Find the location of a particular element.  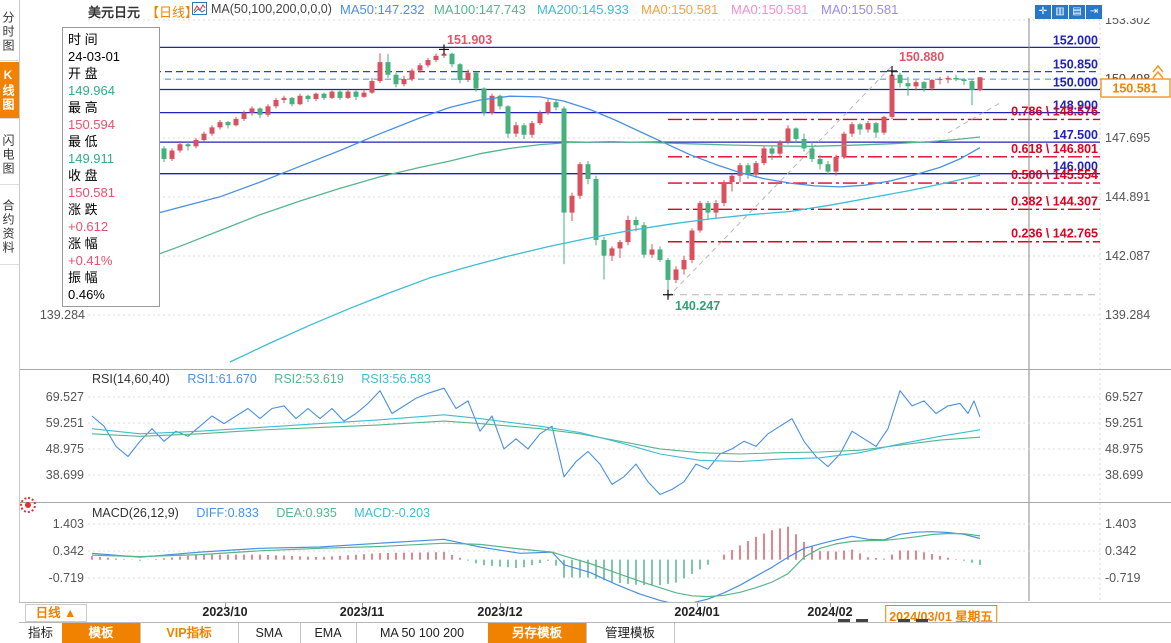

ma0-value-3: MA0:150.581 is located at coordinates (860, 9).